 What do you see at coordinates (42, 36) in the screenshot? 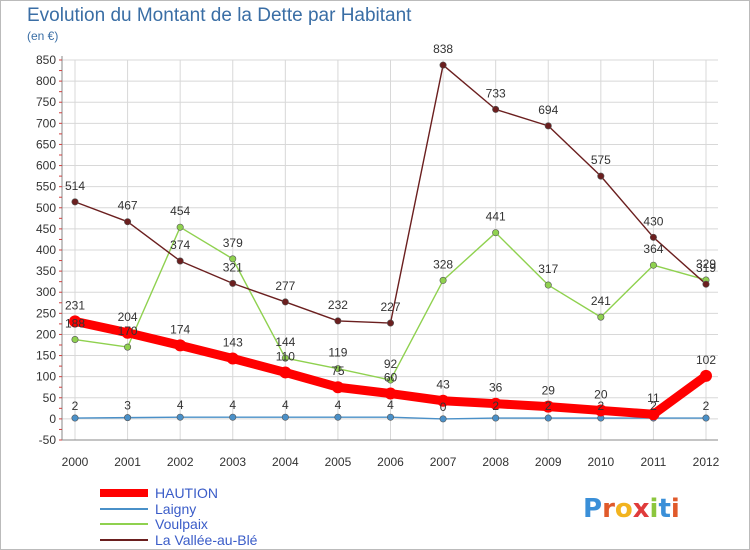
I see `chart-subtitle: (en €)` at bounding box center [42, 36].